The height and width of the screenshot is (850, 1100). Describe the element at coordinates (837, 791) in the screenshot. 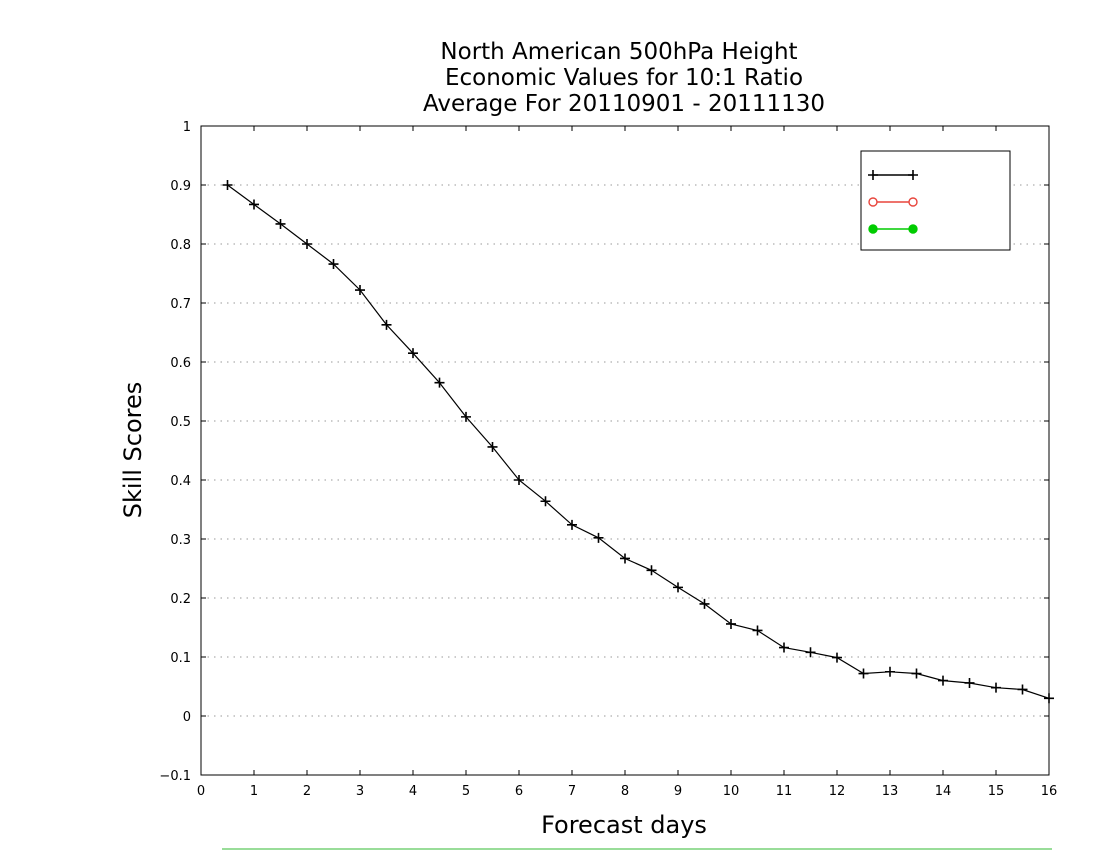

I see `x-tick-label: 12` at that location.